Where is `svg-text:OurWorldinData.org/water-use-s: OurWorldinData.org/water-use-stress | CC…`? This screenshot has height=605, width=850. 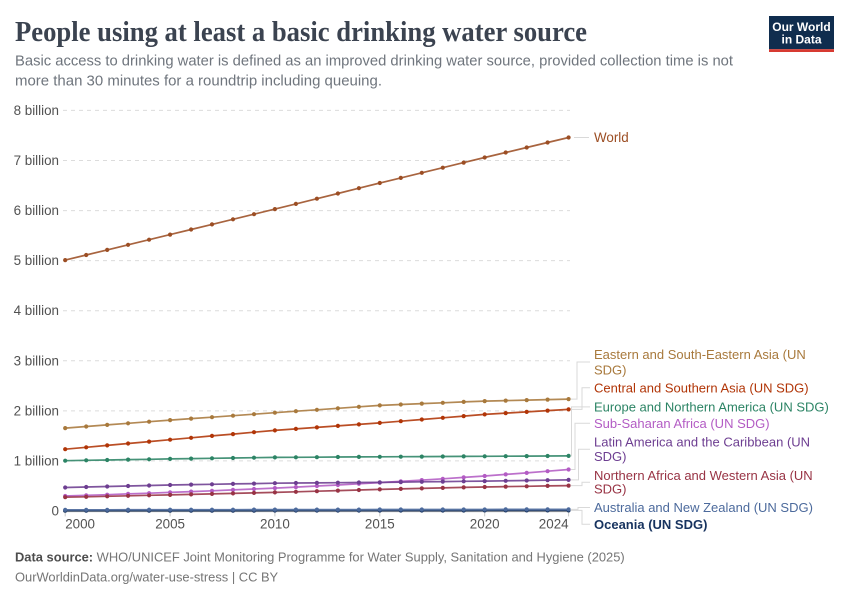 svg-text:OurWorldinData.org/water-use-s: OurWorldinData.org/water-use-stress | CC… is located at coordinates (147, 576).